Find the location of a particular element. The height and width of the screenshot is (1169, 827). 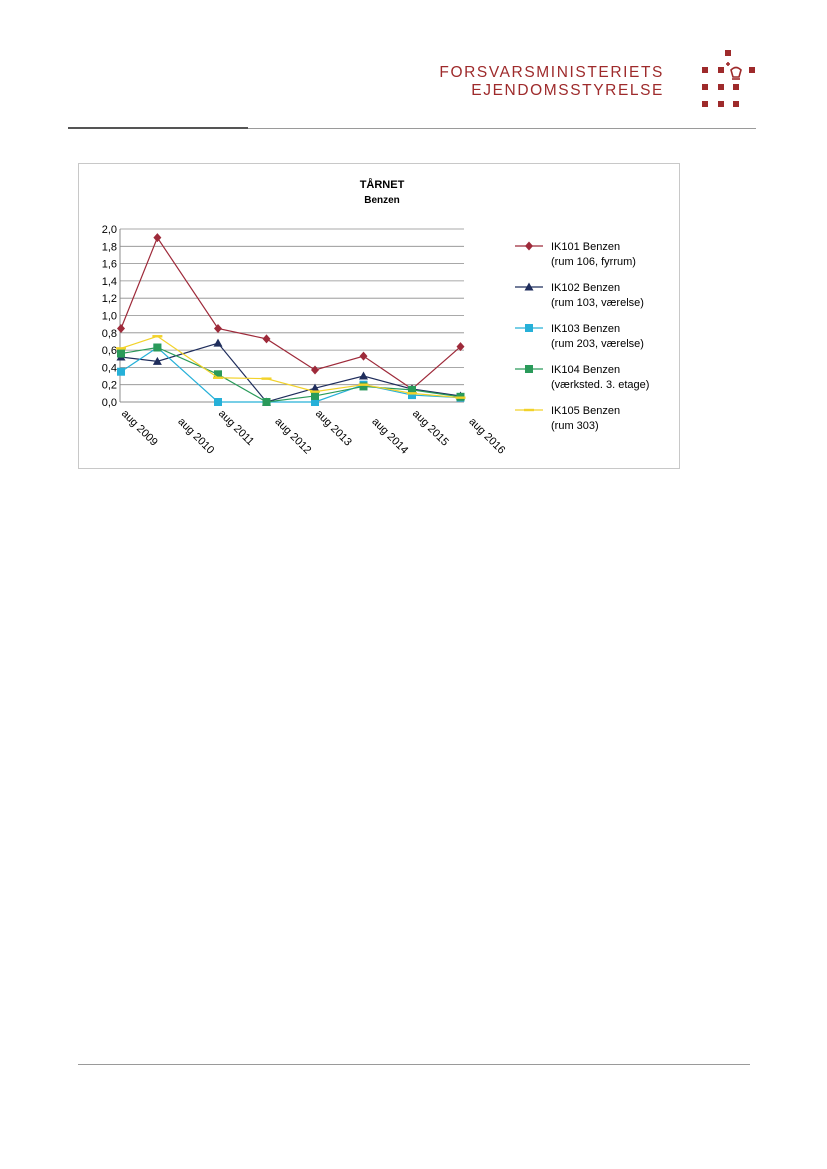

legend-label: IK103 Benzen is located at coordinates (585, 329).